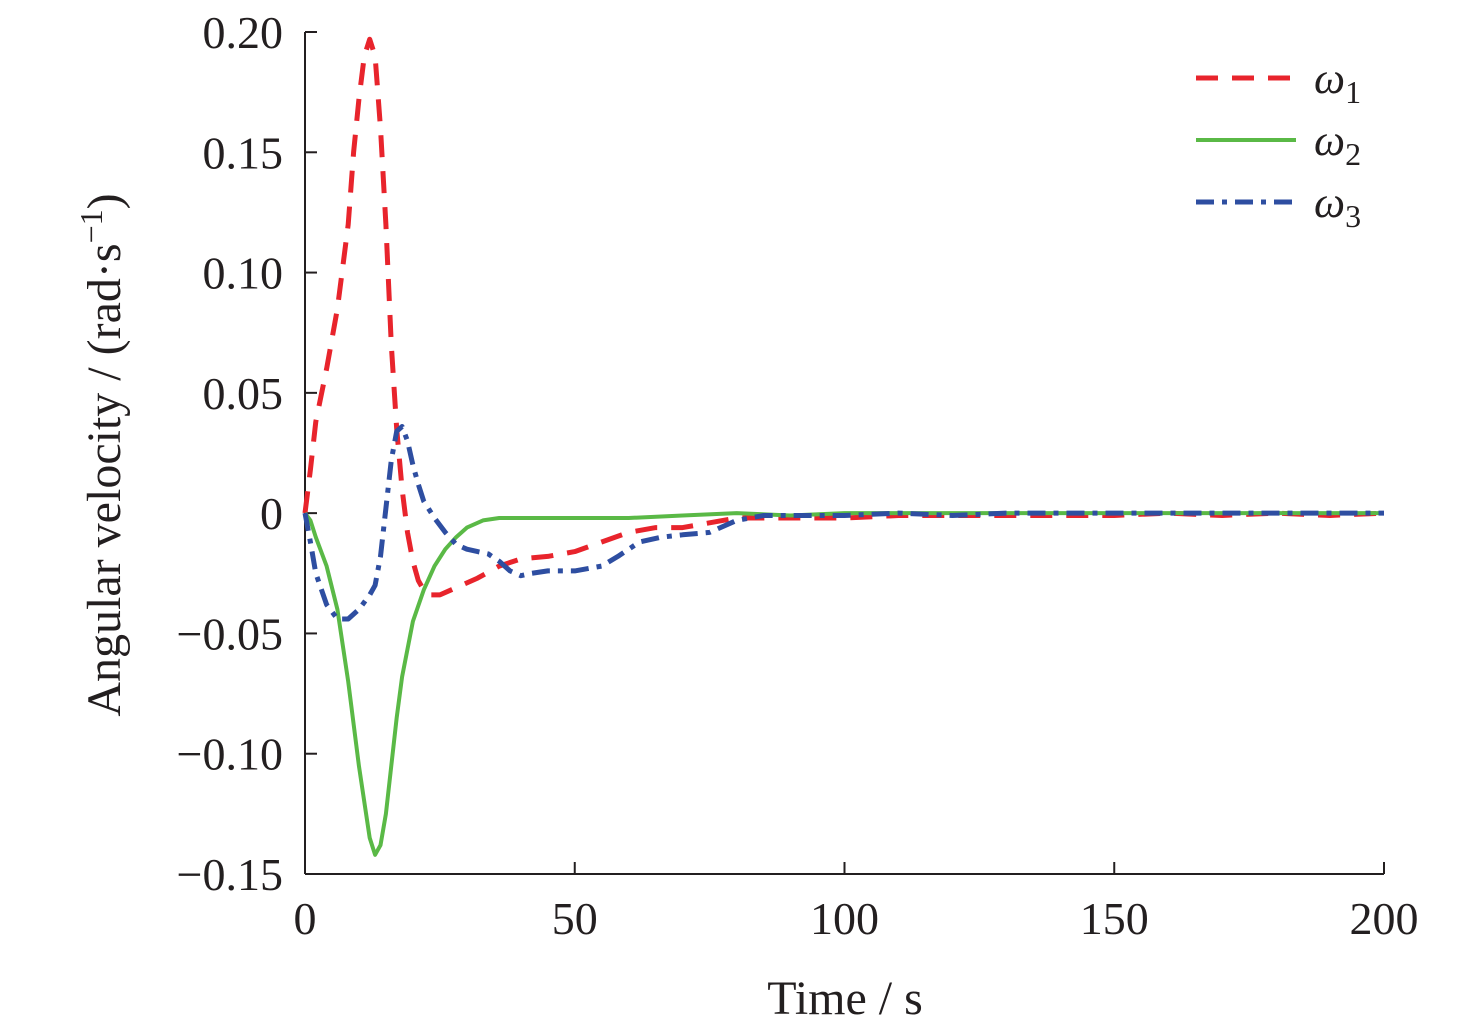 The width and height of the screenshot is (1476, 1032). I want to click on y-axis-title-main: Angular velocity / (rad·s, so click(104, 479).